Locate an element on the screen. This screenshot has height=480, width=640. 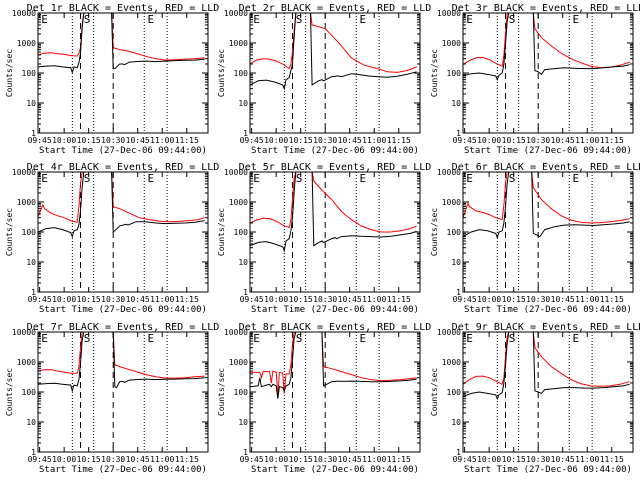
panel-title: Det 6r BLACK = Events, RED = LLD is located at coordinates (546, 167).